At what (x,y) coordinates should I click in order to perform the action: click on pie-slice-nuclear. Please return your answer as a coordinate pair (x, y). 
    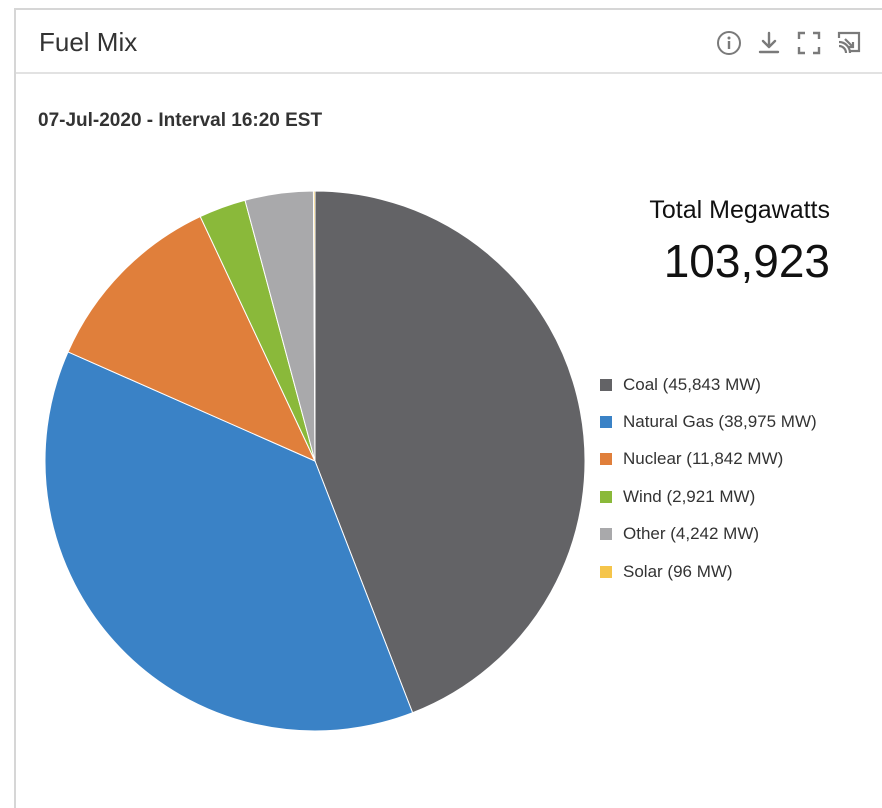
    Looking at the image, I should click on (192, 338).